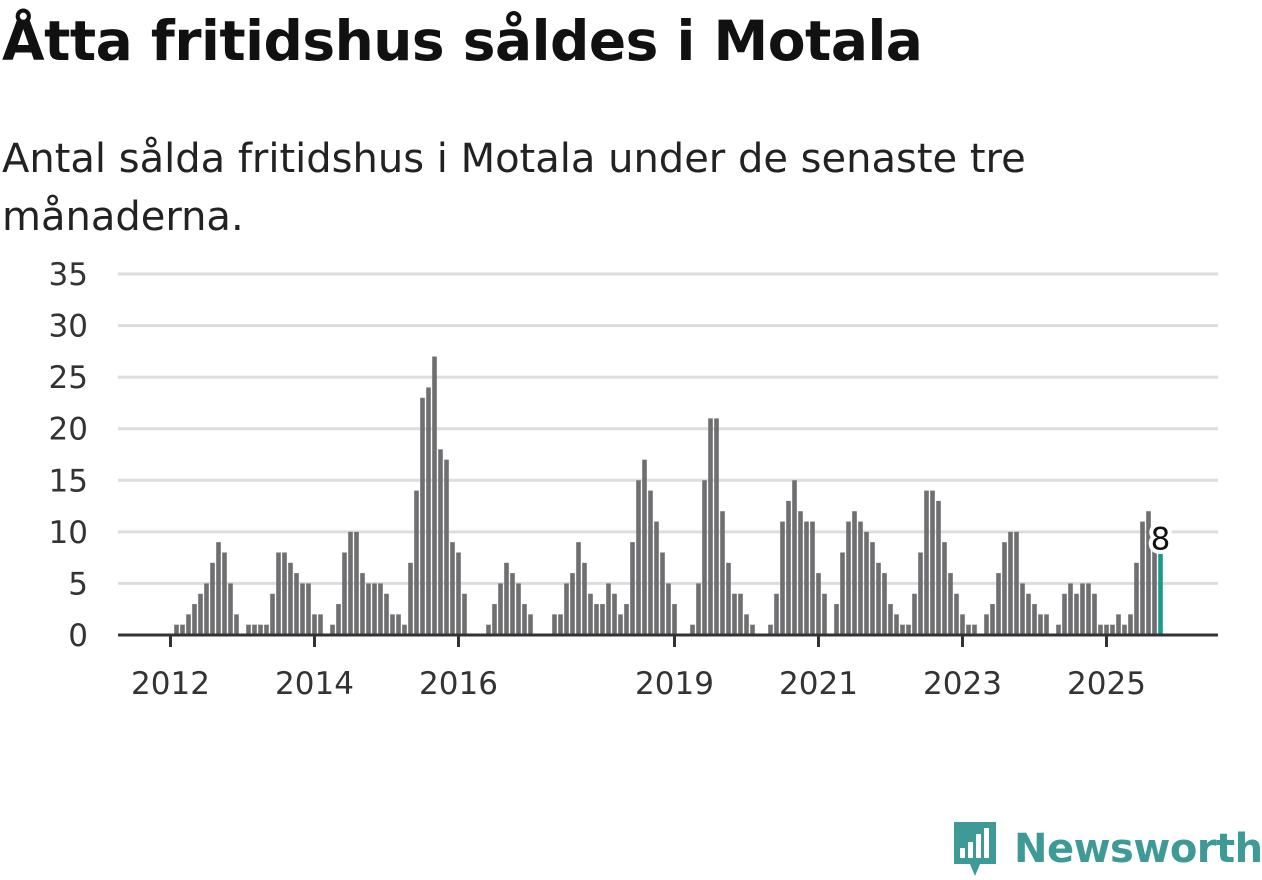 This screenshot has height=880, width=1262. Describe the element at coordinates (68, 481) in the screenshot. I see `y-tick-label: 15` at that location.